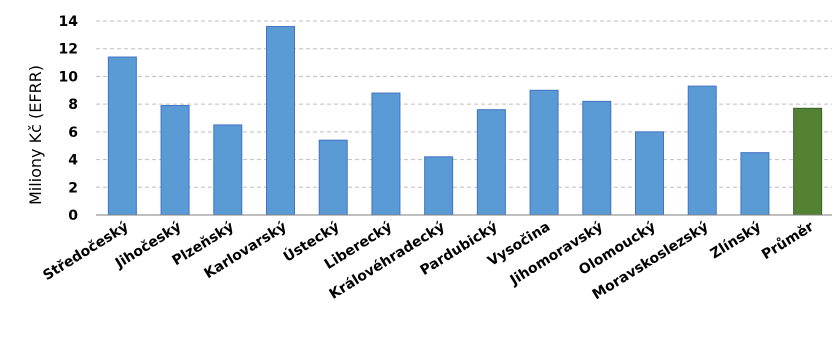  I want to click on bar-Jihočeský, so click(175, 160).